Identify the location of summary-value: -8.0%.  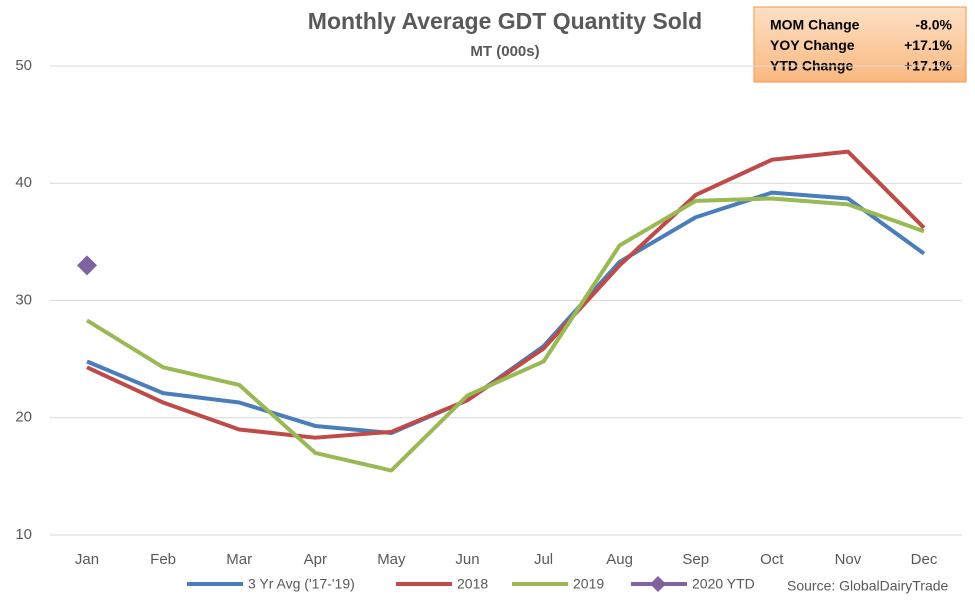
(933, 25).